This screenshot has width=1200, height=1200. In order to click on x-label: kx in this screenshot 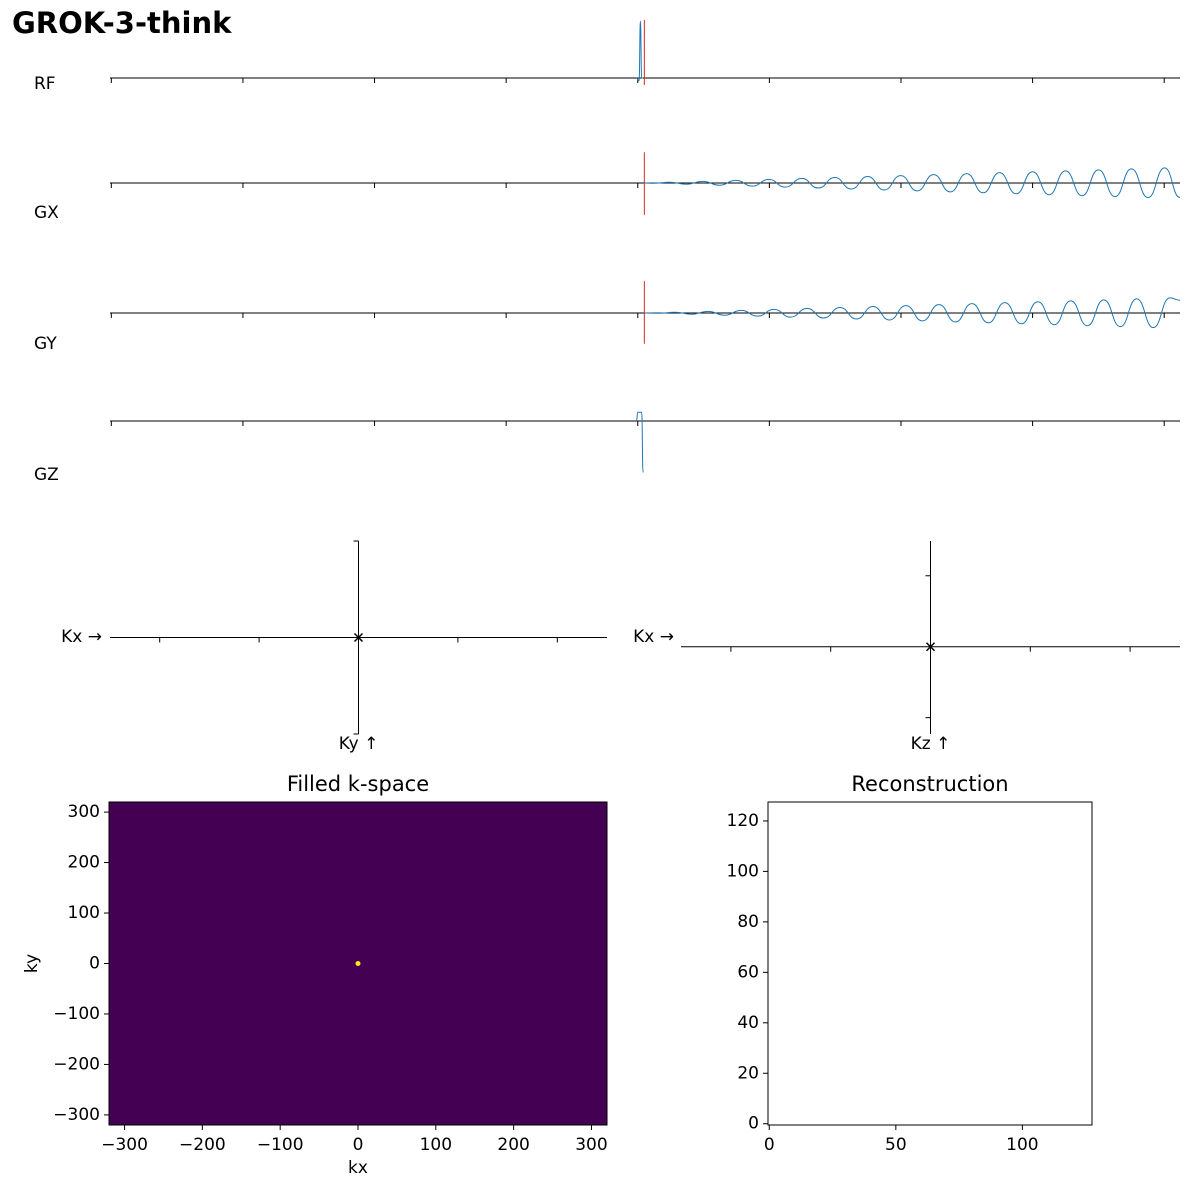, I will do `click(358, 1168)`.